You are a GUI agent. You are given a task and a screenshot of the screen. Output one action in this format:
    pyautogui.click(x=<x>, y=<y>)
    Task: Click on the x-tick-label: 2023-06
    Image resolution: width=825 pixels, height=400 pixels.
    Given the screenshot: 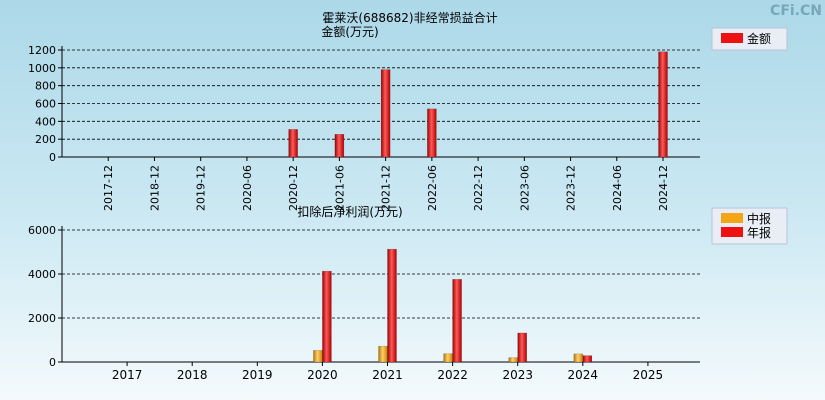 What is the action you would take?
    pyautogui.click(x=524, y=188)
    